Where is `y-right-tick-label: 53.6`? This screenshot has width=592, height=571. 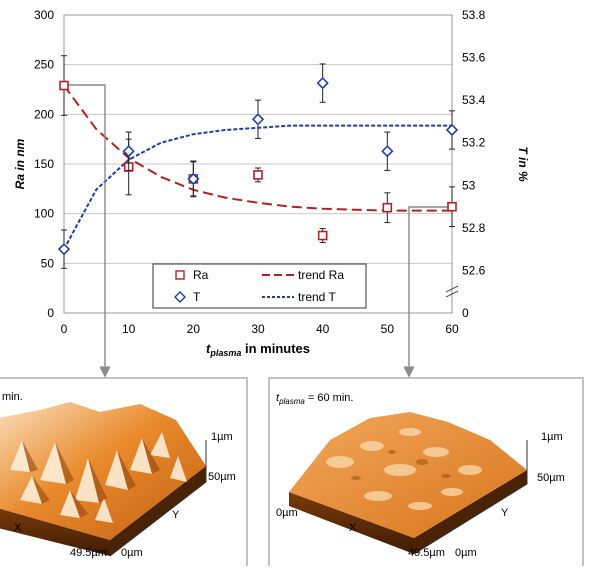
y-right-tick-label: 53.6 is located at coordinates (474, 58).